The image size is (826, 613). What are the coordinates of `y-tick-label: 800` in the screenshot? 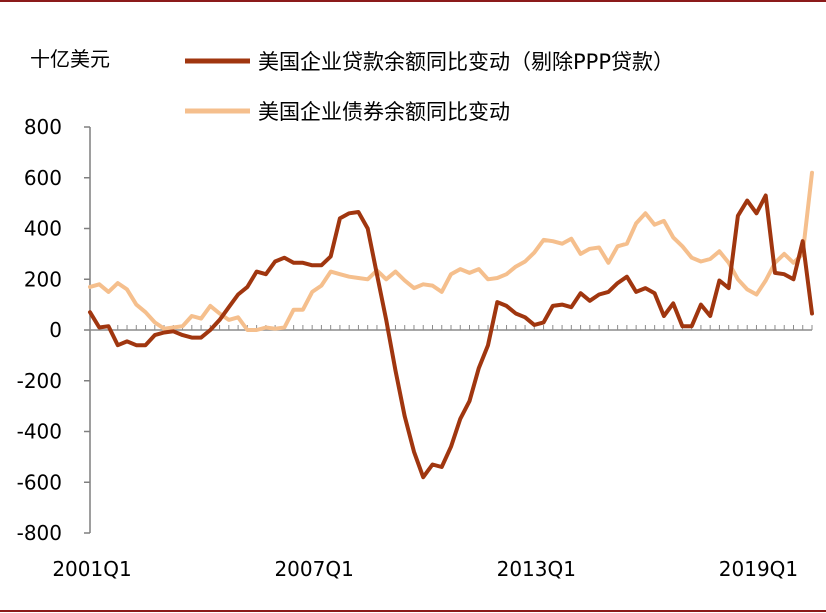 It's located at (43, 127).